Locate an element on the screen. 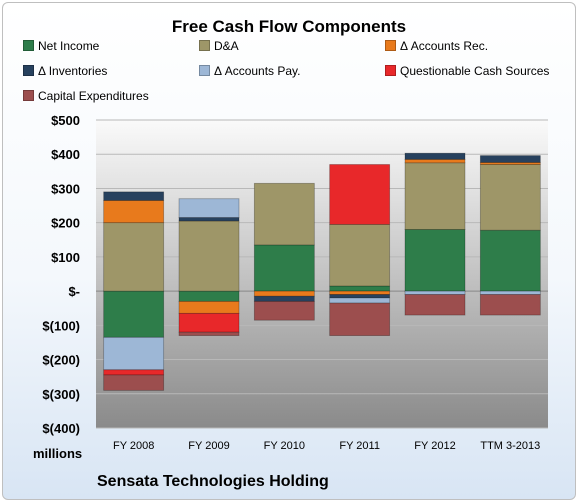  x-tick-label: FY 2010 is located at coordinates (284, 446).